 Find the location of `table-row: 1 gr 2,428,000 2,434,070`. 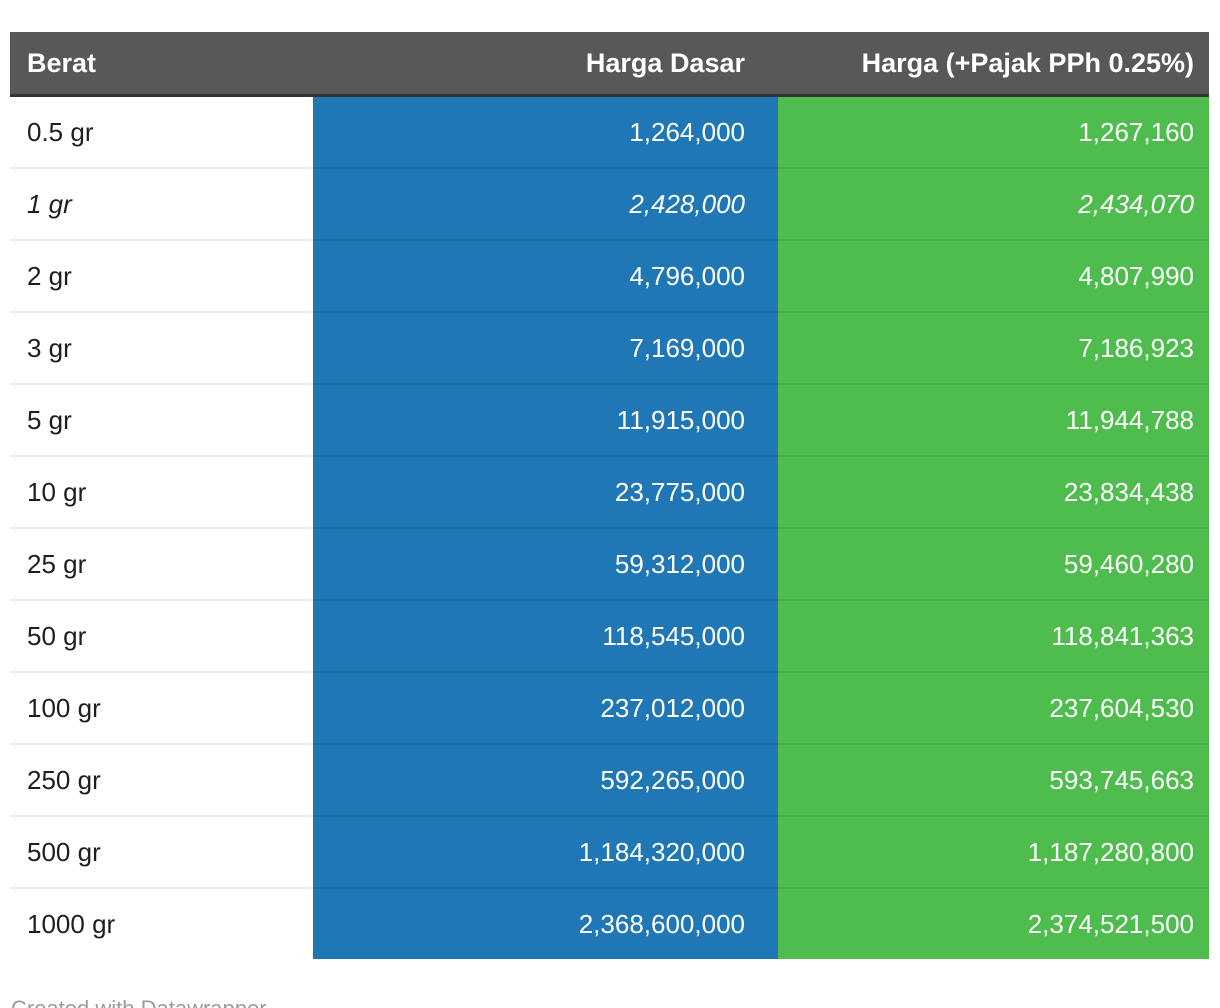

table-row: 1 gr 2,428,000 2,434,070 is located at coordinates (609, 203).